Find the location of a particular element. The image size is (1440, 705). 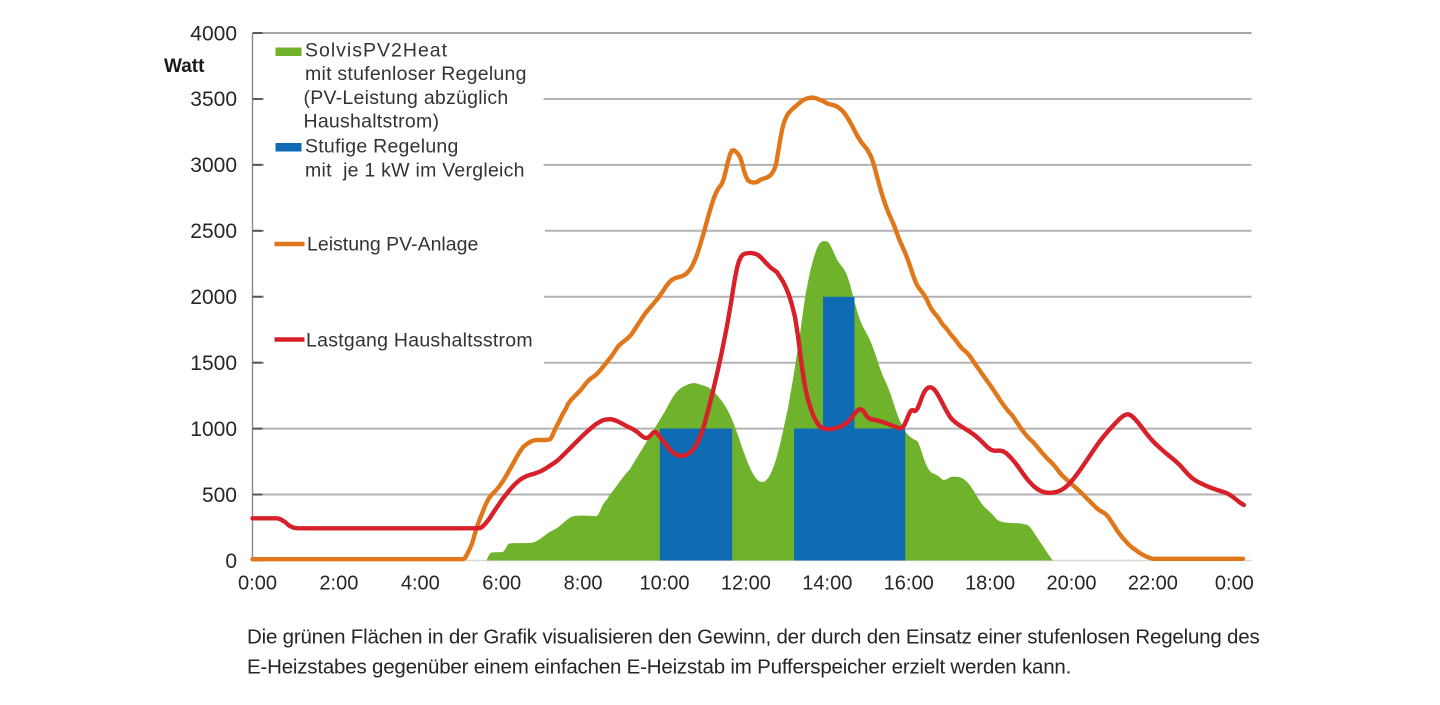

svg-text: 8:00 is located at coordinates (583, 584).